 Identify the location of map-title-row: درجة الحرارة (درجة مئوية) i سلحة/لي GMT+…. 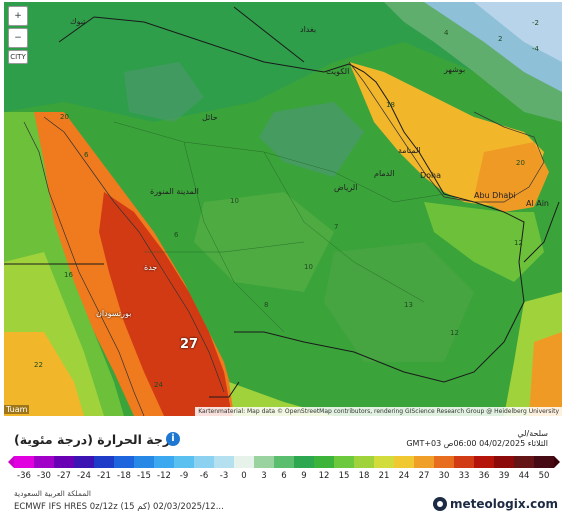
(283, 439).